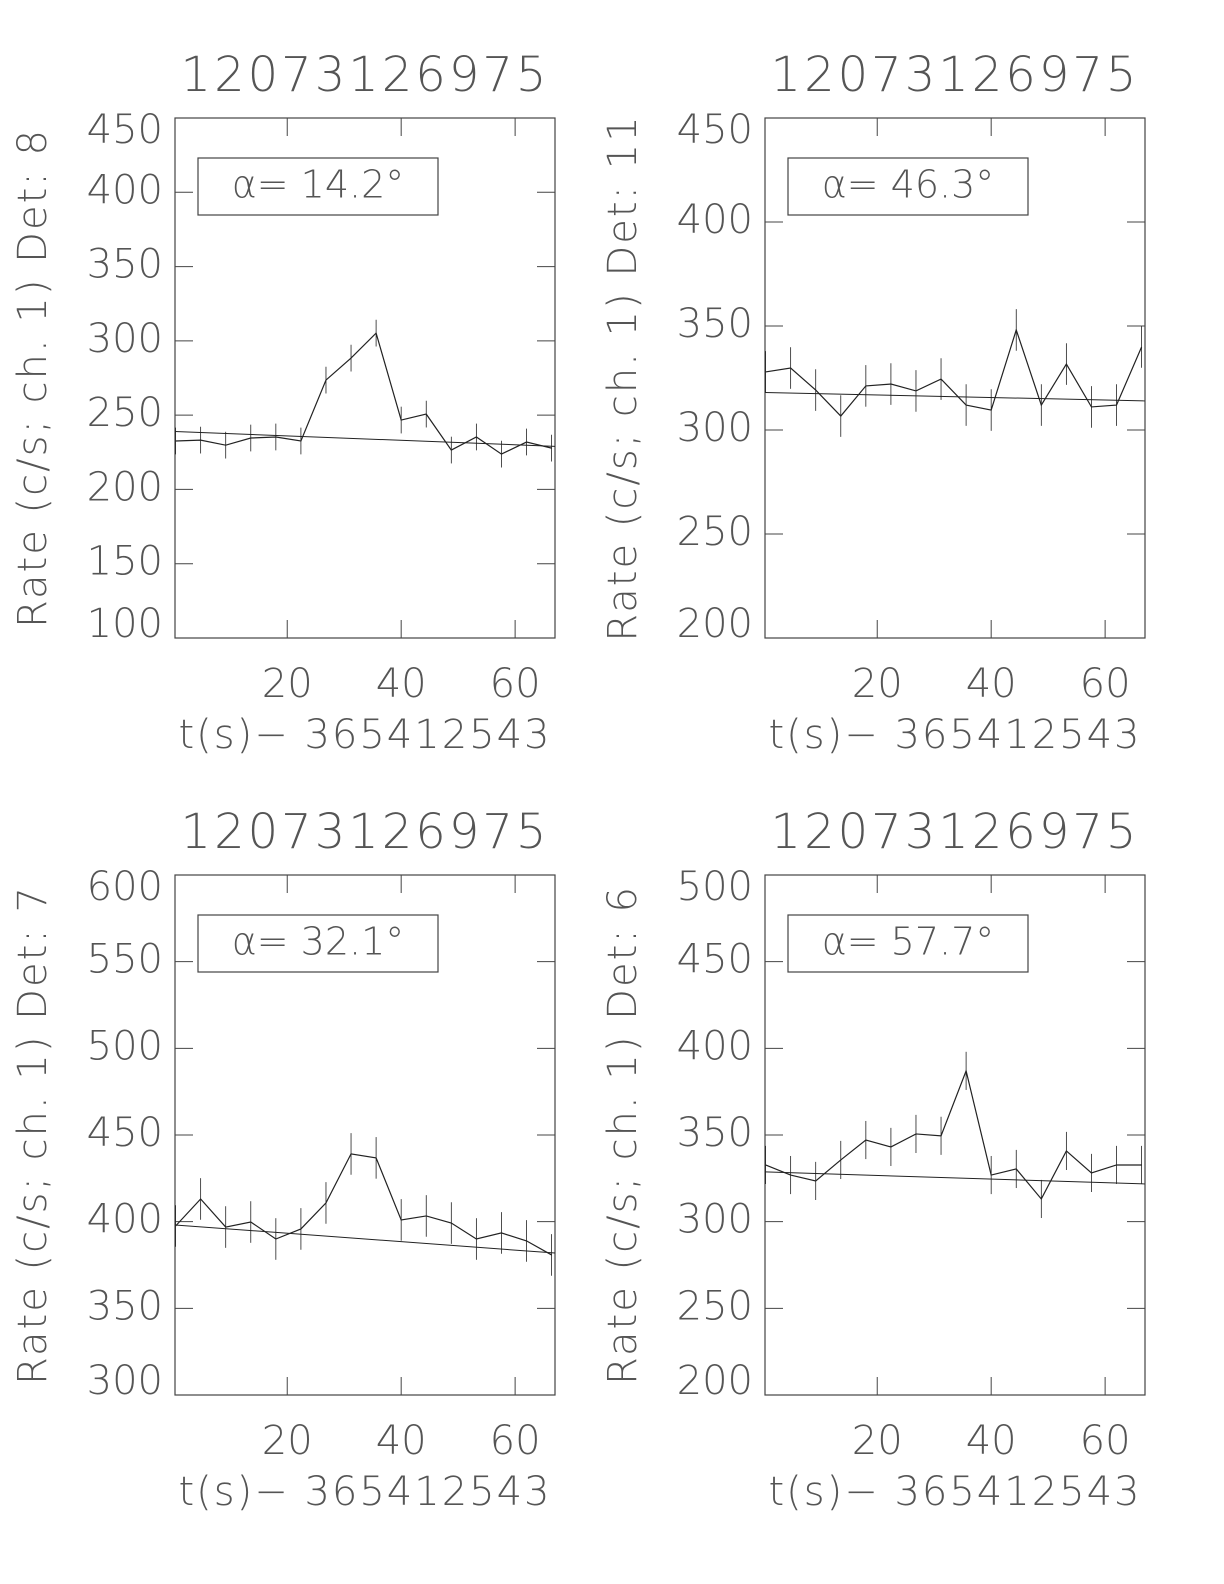  Describe the element at coordinates (623, 377) in the screenshot. I see `y-axis-label: Rate (c/s; ch. 1) Det: 11` at that location.